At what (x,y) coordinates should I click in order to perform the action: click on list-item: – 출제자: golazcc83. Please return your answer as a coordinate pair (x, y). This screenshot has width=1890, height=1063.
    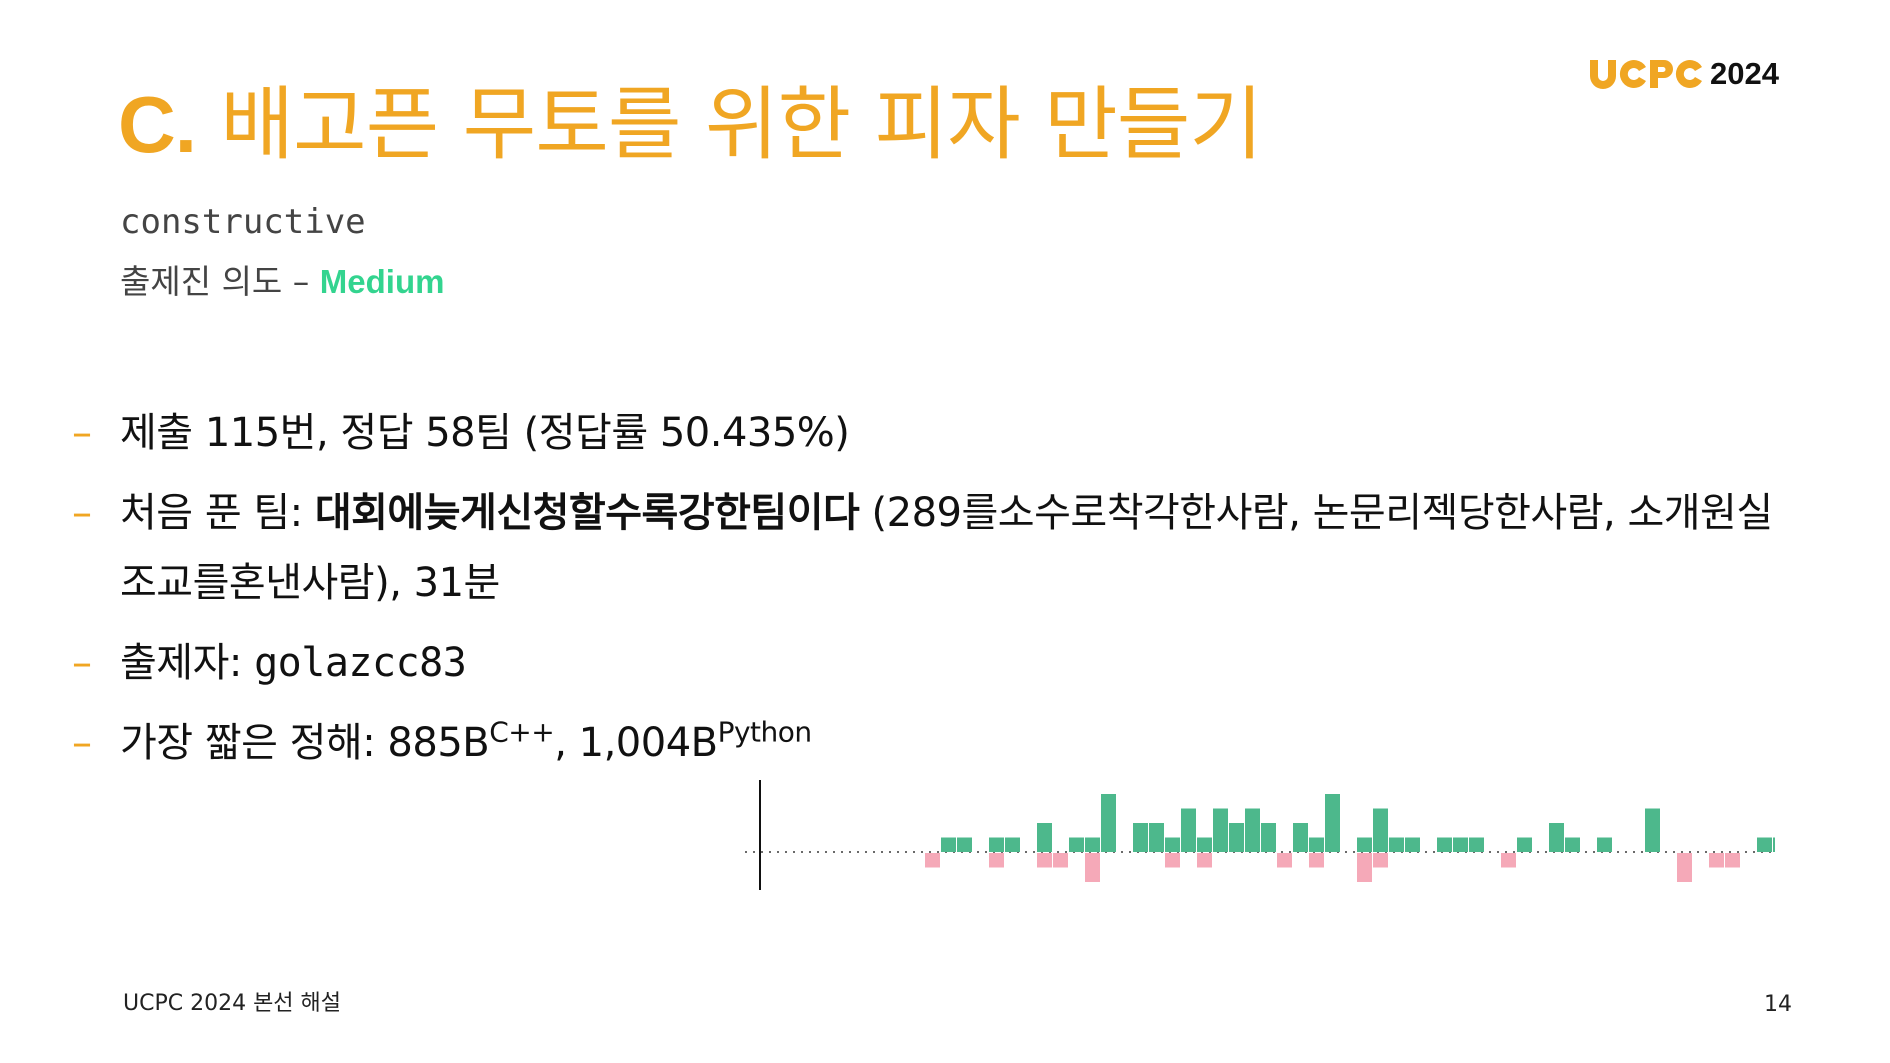
    Looking at the image, I should click on (932, 663).